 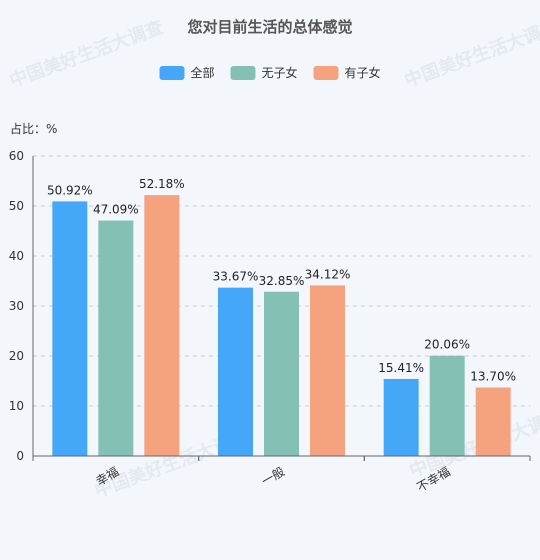 I want to click on y-tick-label: 10, so click(x=16, y=406).